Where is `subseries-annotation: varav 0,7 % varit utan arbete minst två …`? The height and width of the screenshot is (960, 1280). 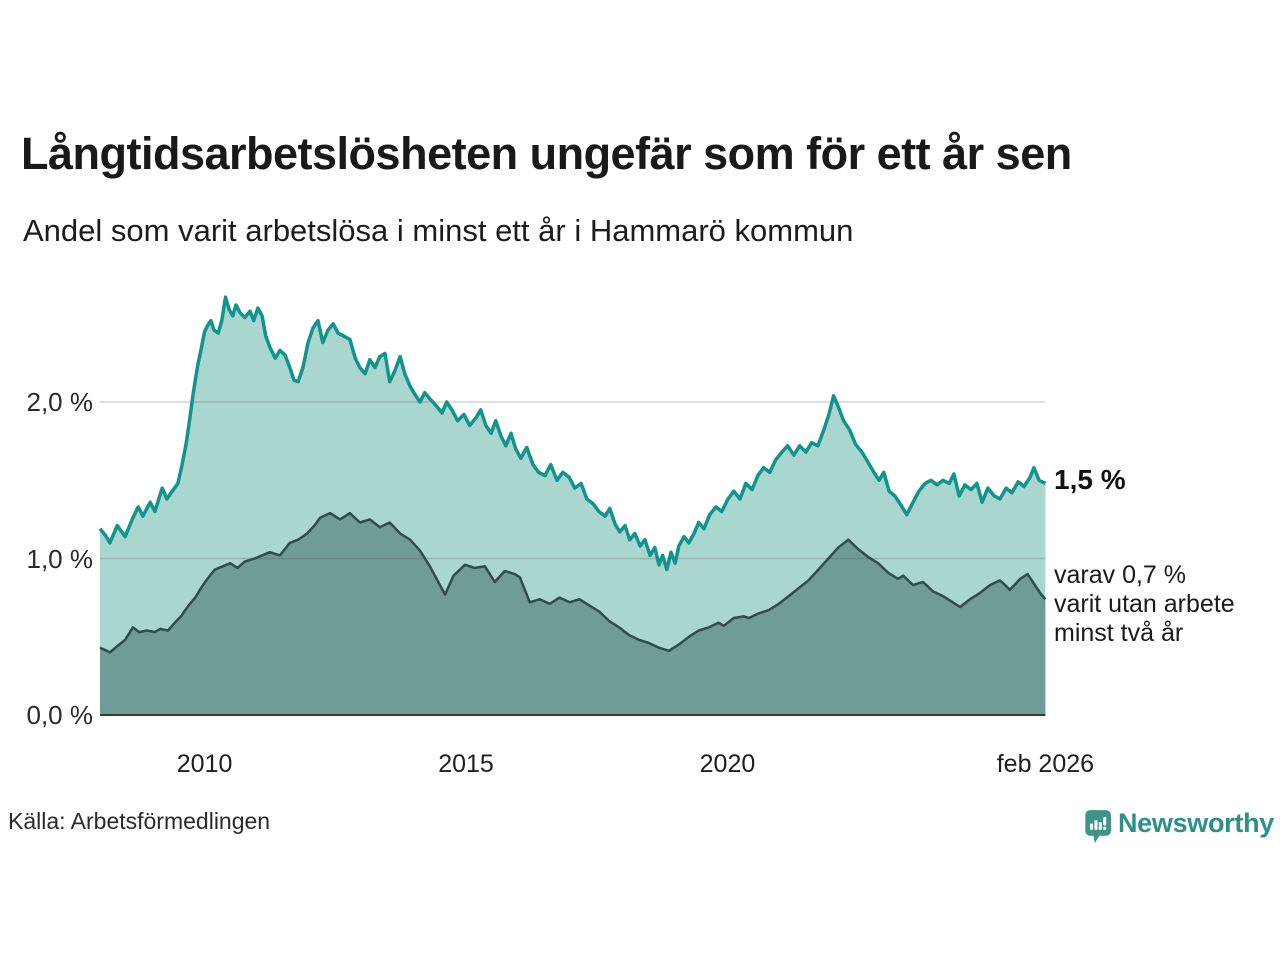 subseries-annotation: varav 0,7 % varit utan arbete minst två … is located at coordinates (1144, 604).